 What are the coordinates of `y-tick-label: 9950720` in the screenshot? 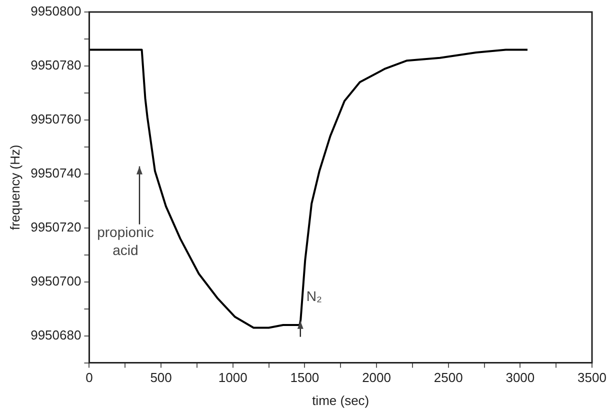 It's located at (56, 226).